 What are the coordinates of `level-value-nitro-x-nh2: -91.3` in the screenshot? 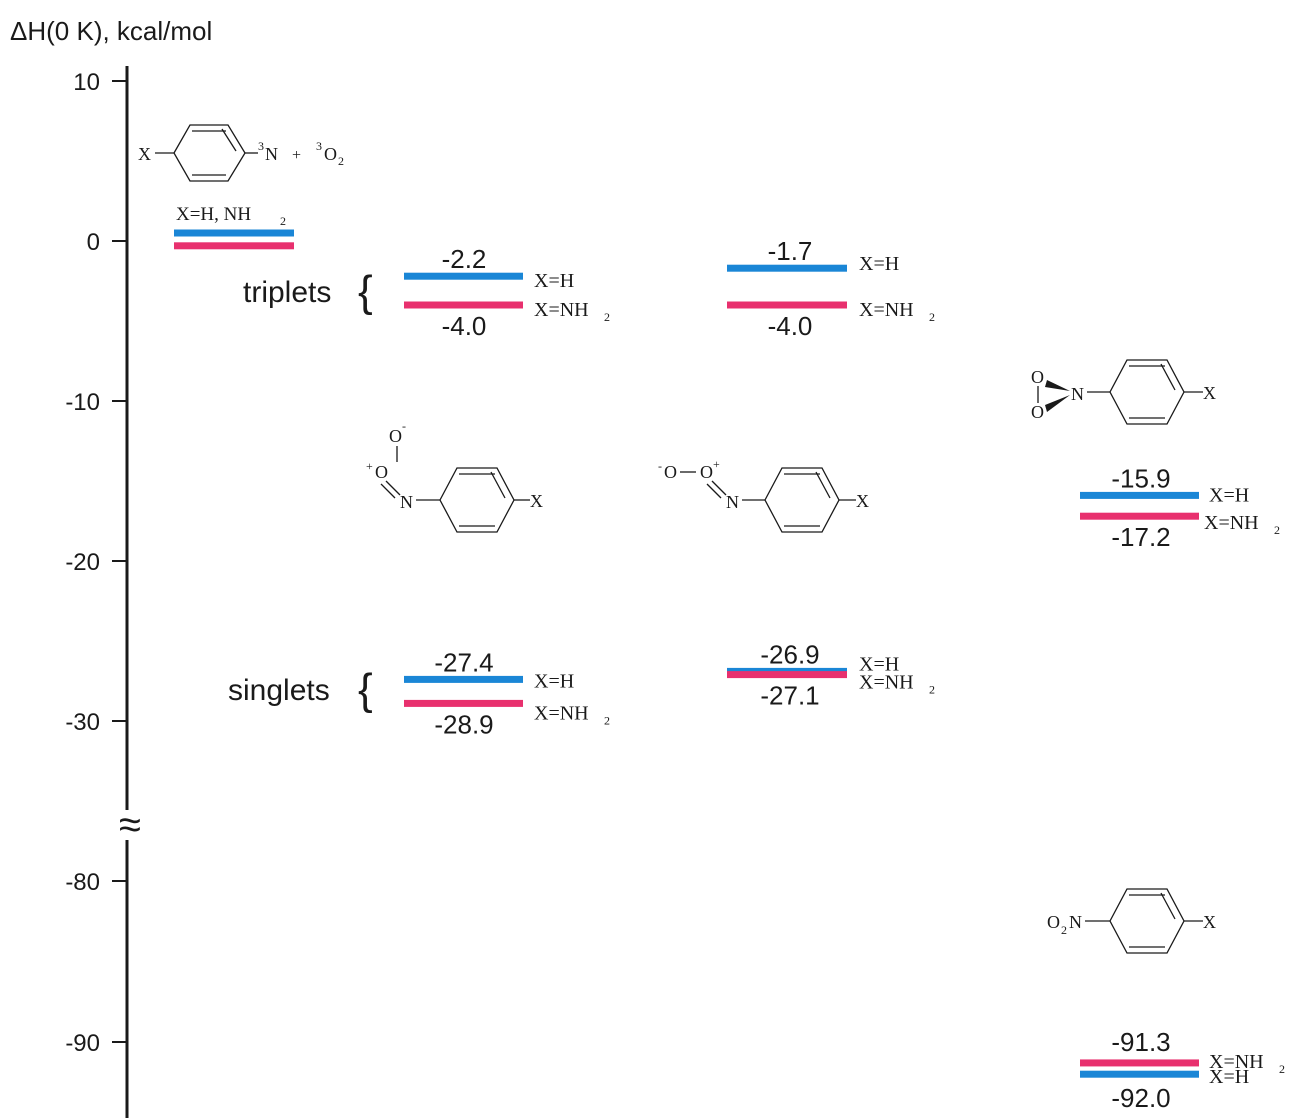 It's located at (1140, 1042).